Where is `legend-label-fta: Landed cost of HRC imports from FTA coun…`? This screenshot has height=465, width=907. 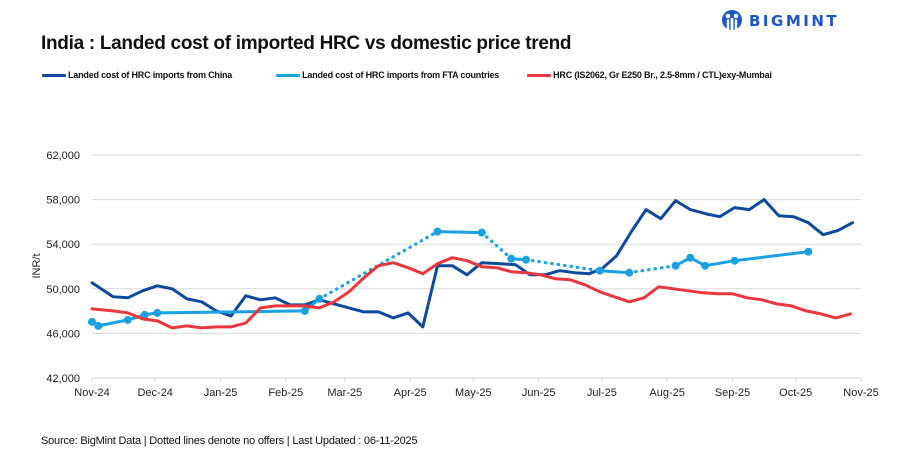
legend-label-fta: Landed cost of HRC imports from FTA coun… is located at coordinates (401, 75).